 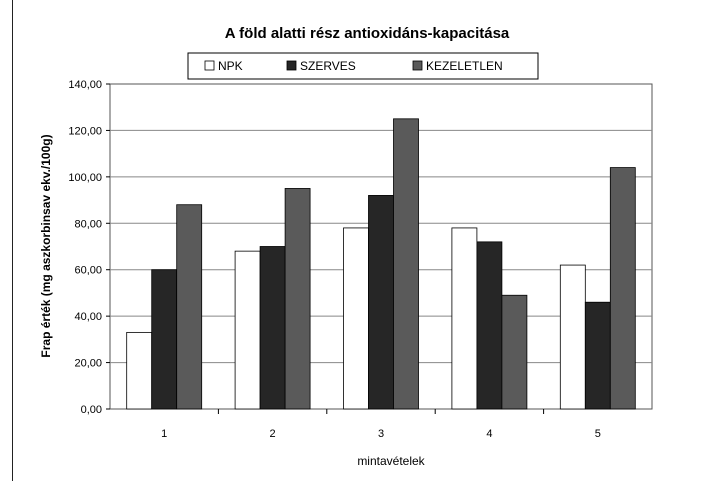 I want to click on legend-box, so click(x=363, y=66).